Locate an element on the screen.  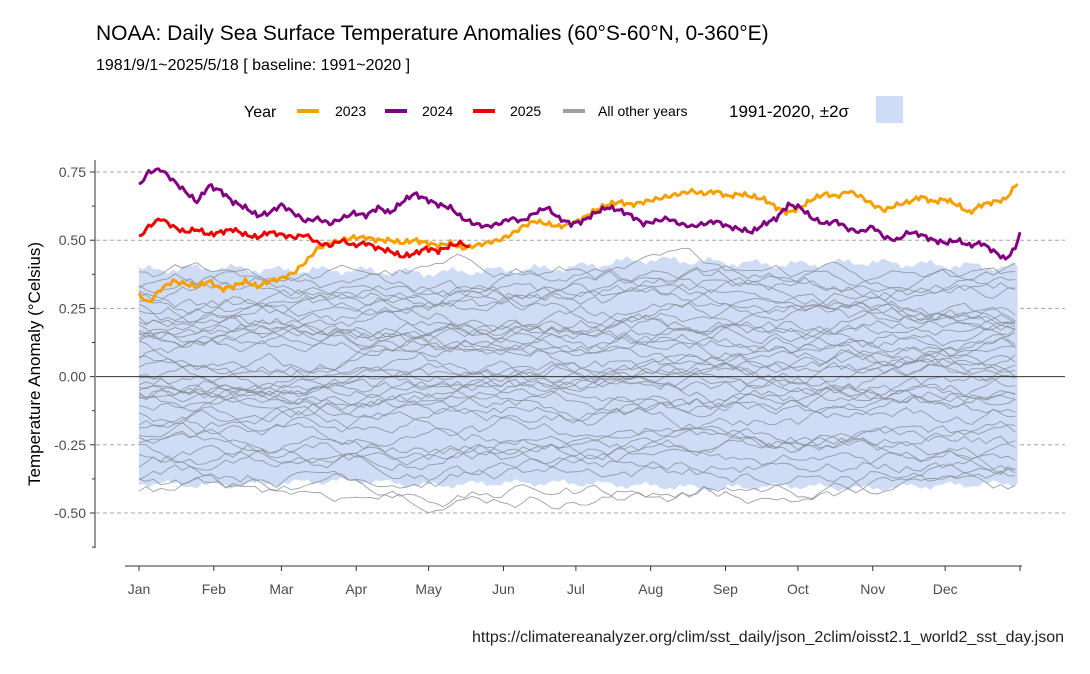
x-tick-label: May is located at coordinates (428, 589).